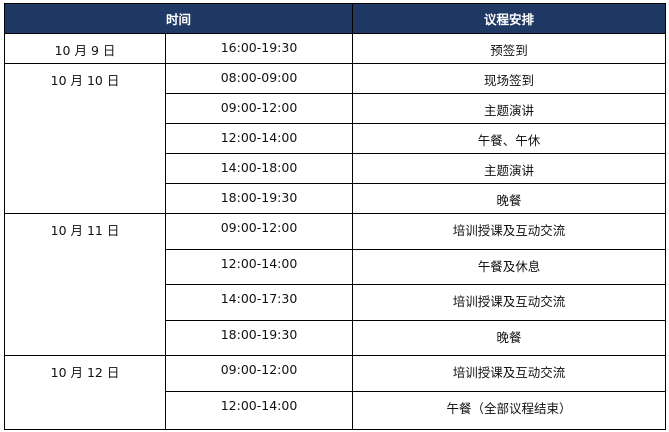 The image size is (669, 432). Describe the element at coordinates (85, 284) in the screenshot. I see `date-cell: 10 月 11 日` at that location.